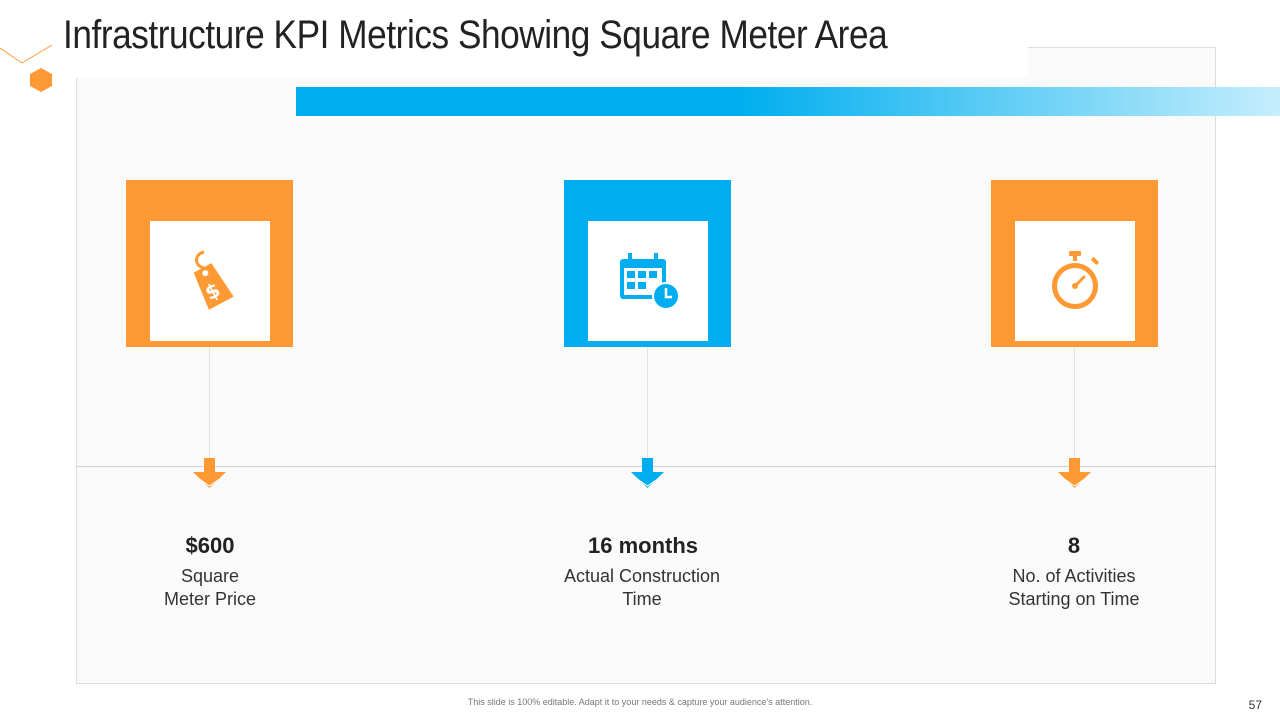 This screenshot has height=720, width=1280. I want to click on kpi-actual-construction-time: 16 months Actual Construction Time, so click(648, 394).